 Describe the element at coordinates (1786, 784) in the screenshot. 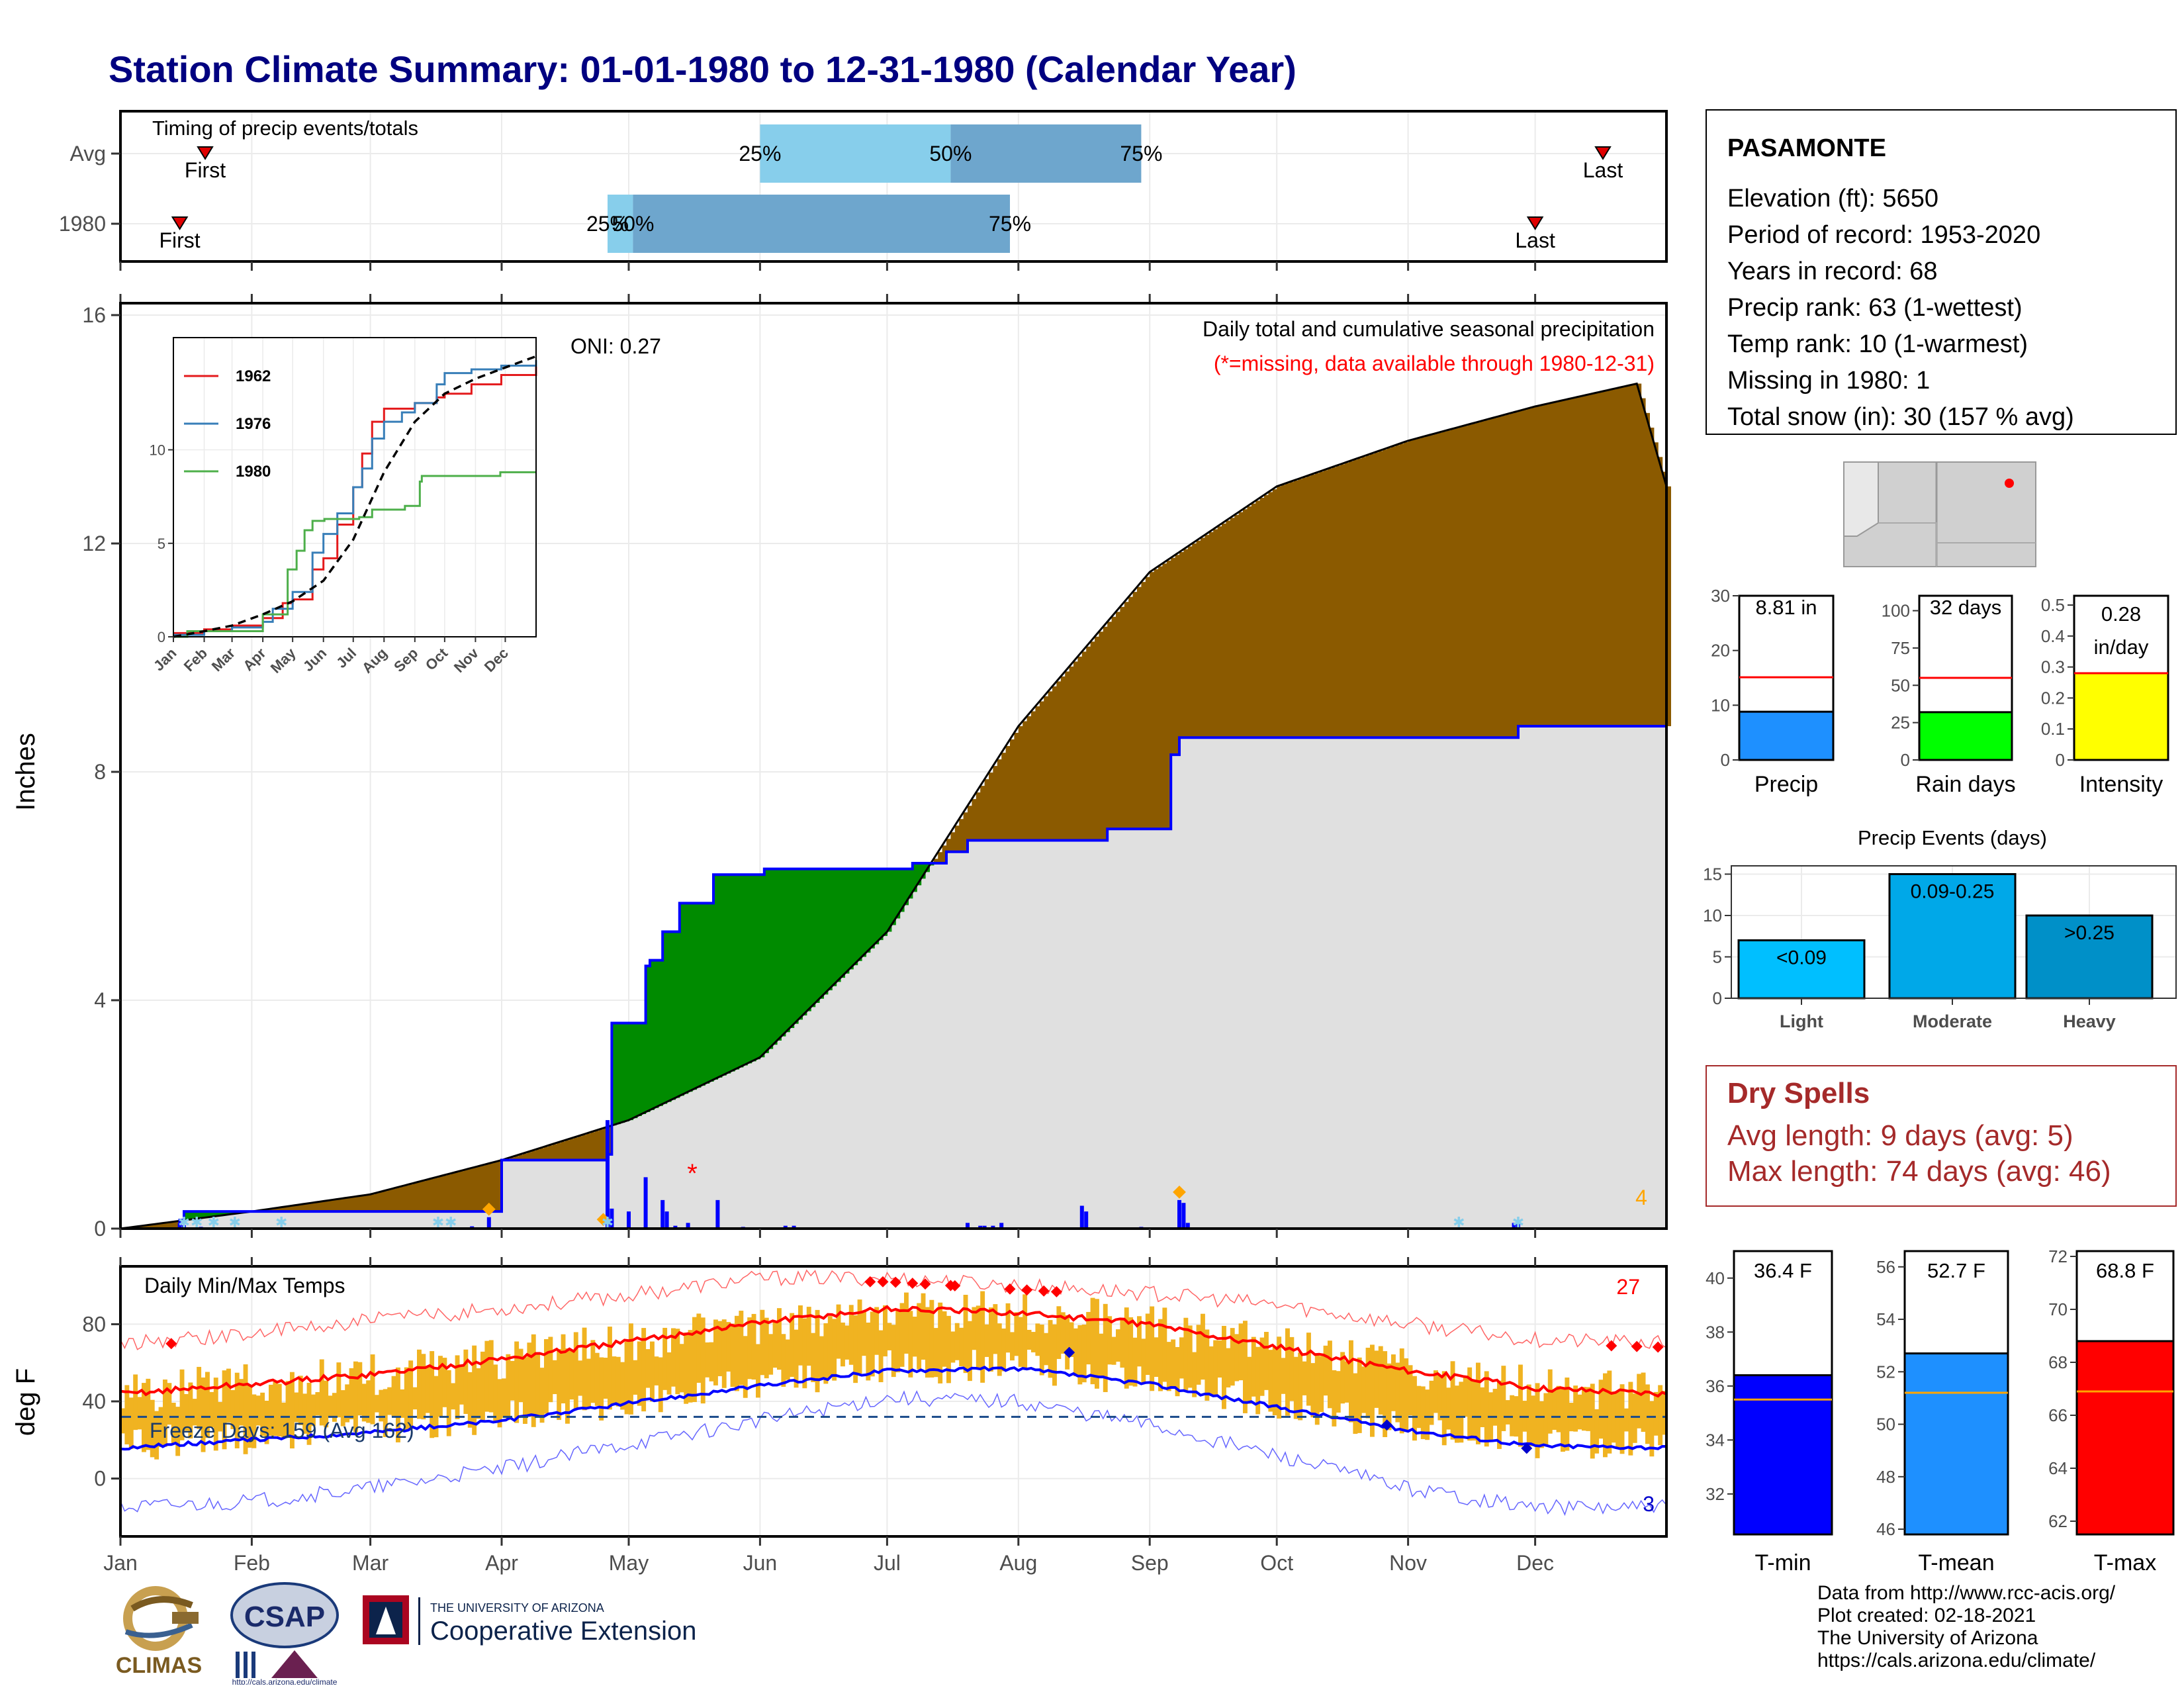

I see `precip-axis-label: Precip` at that location.